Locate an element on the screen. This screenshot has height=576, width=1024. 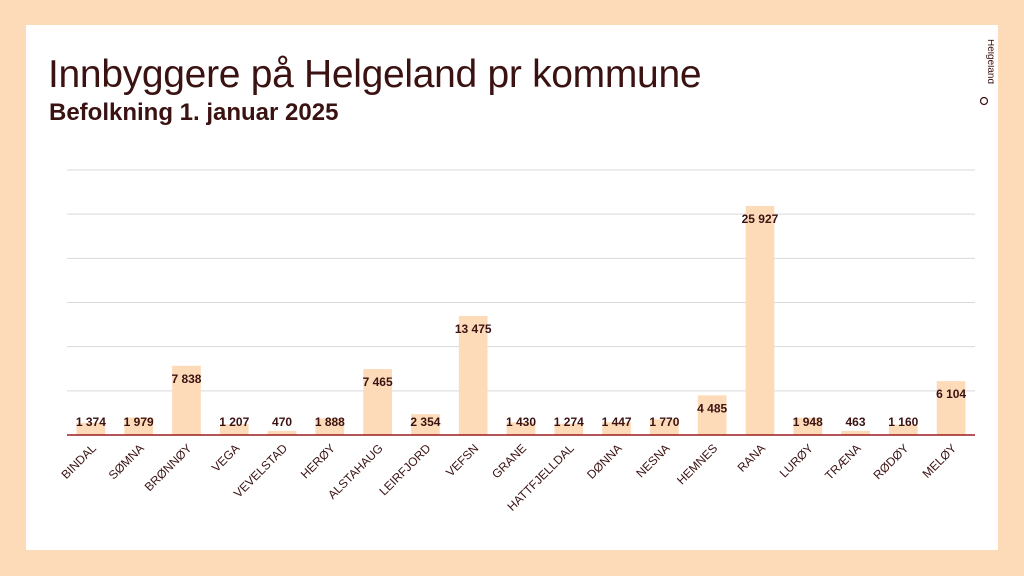
x-tick-label: HERØY is located at coordinates (318, 461).